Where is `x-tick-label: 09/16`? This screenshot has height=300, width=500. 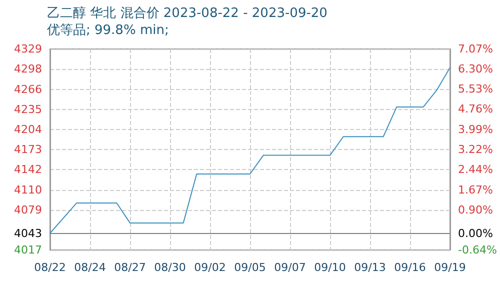 x-tick-label: 09/16 is located at coordinates (410, 267).